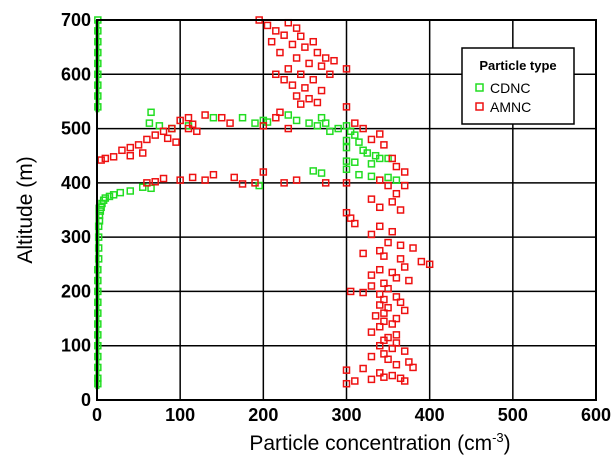 Image resolution: width=614 pixels, height=460 pixels. Describe the element at coordinates (379, 442) in the screenshot. I see `x-axis-label: Particle concentration (cm-3)` at that location.